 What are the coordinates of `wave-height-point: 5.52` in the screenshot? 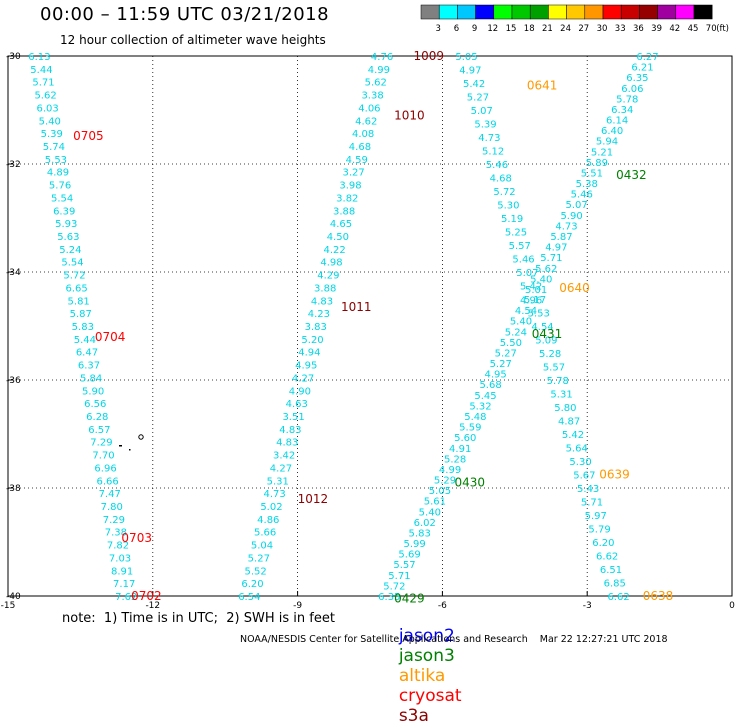 It's located at (256, 571).